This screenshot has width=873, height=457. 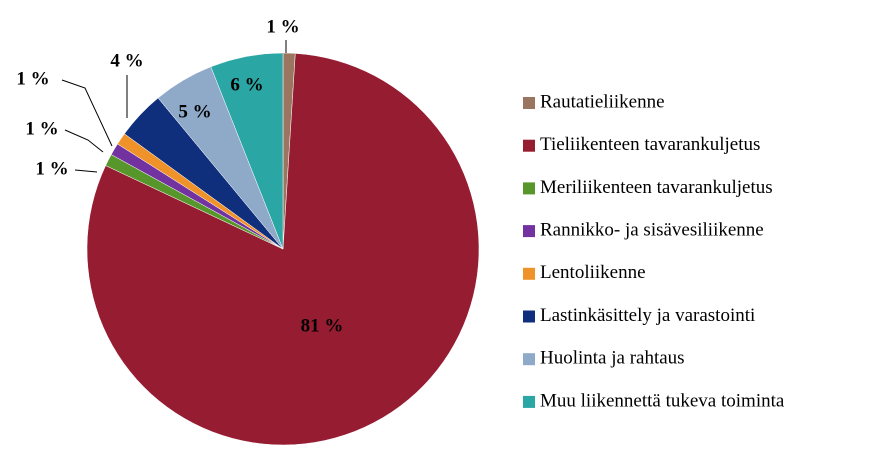 What do you see at coordinates (246, 84) in the screenshot?
I see `data-label: 6 %` at bounding box center [246, 84].